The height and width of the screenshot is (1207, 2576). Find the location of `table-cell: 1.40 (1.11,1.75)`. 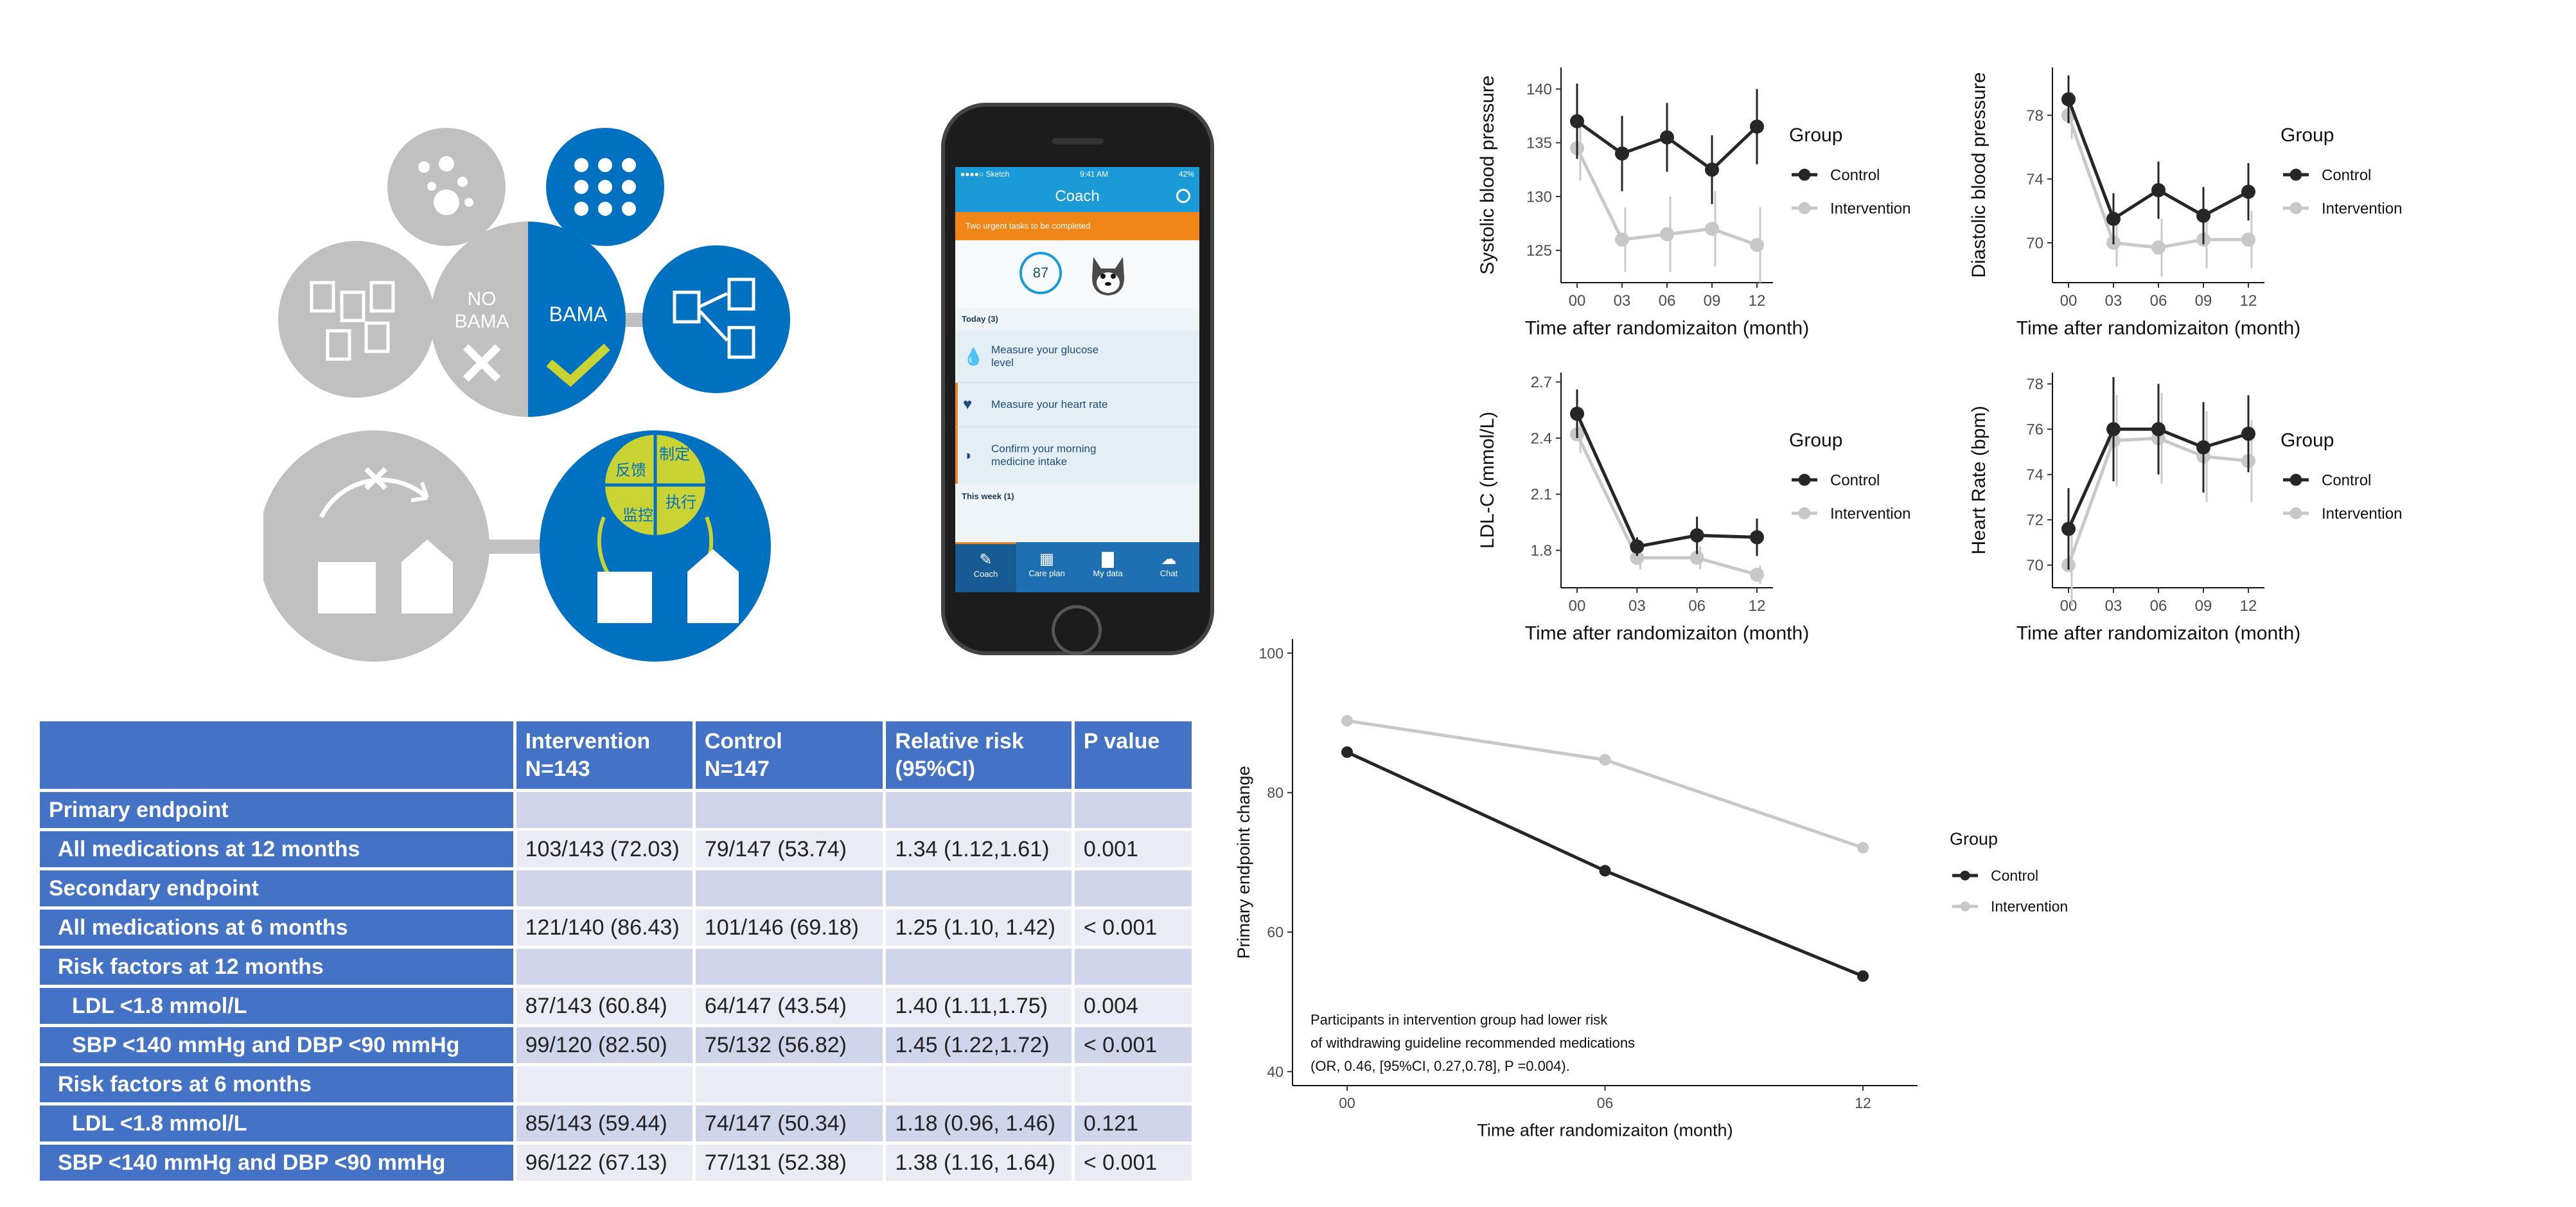

table-cell: 1.40 (1.11,1.75) is located at coordinates (979, 1006).